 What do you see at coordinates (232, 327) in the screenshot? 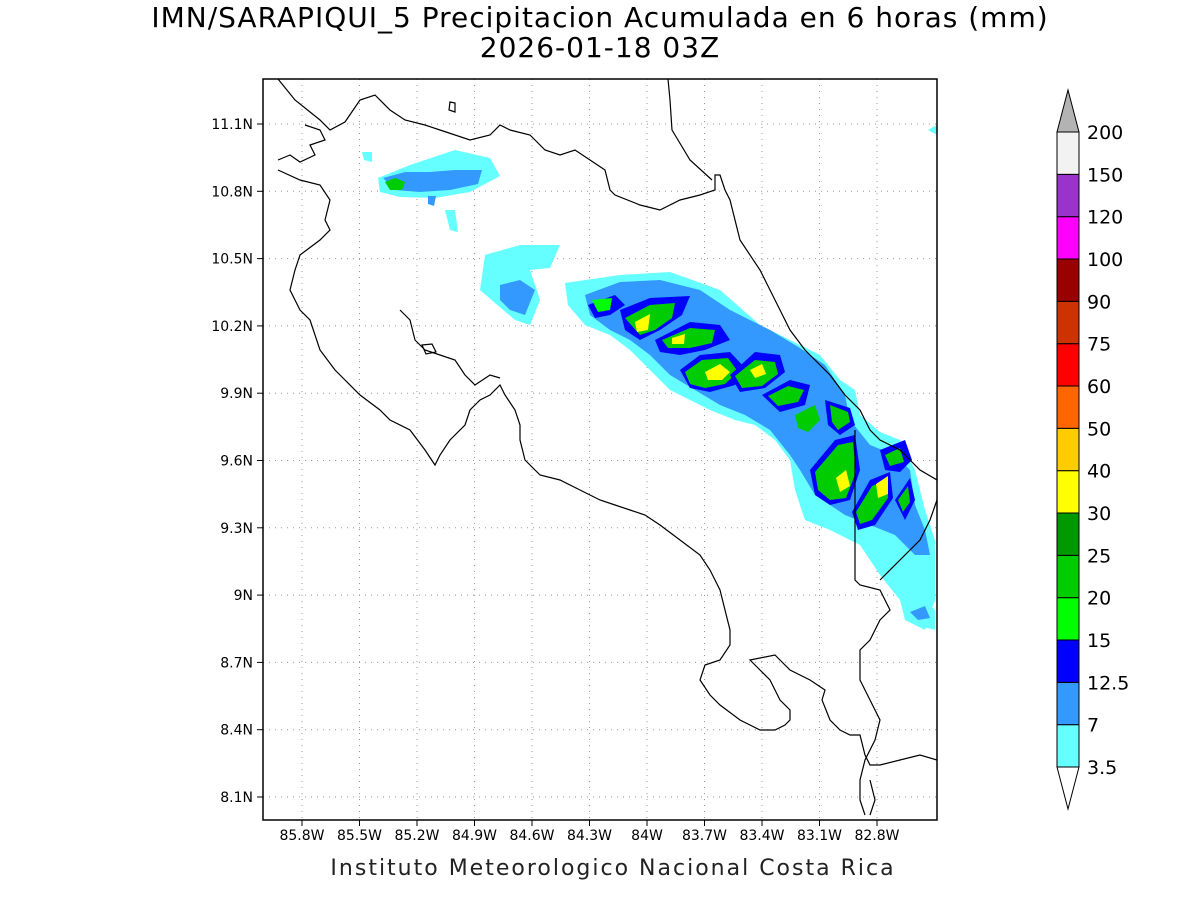
I see `lat-tick-label: 10.2N` at bounding box center [232, 327].